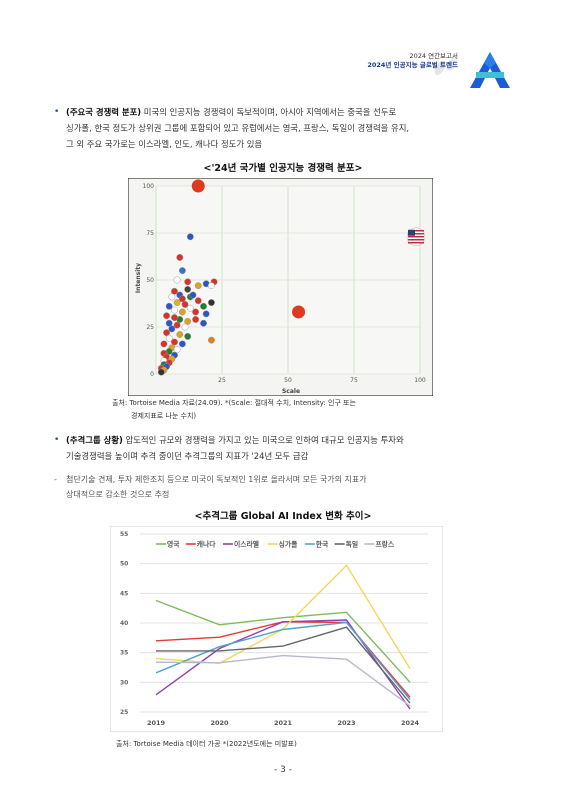 The height and width of the screenshot is (800, 566). Describe the element at coordinates (283, 770) in the screenshot. I see `page-number: - 3 -` at that location.